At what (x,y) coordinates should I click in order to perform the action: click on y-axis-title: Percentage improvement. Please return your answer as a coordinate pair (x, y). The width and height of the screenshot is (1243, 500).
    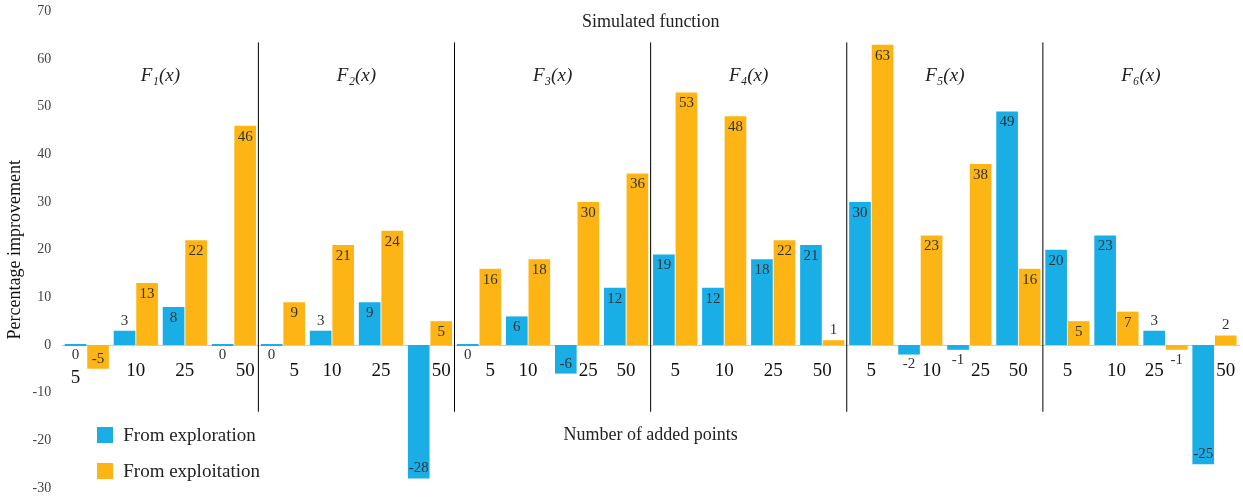
    Looking at the image, I should click on (13, 249).